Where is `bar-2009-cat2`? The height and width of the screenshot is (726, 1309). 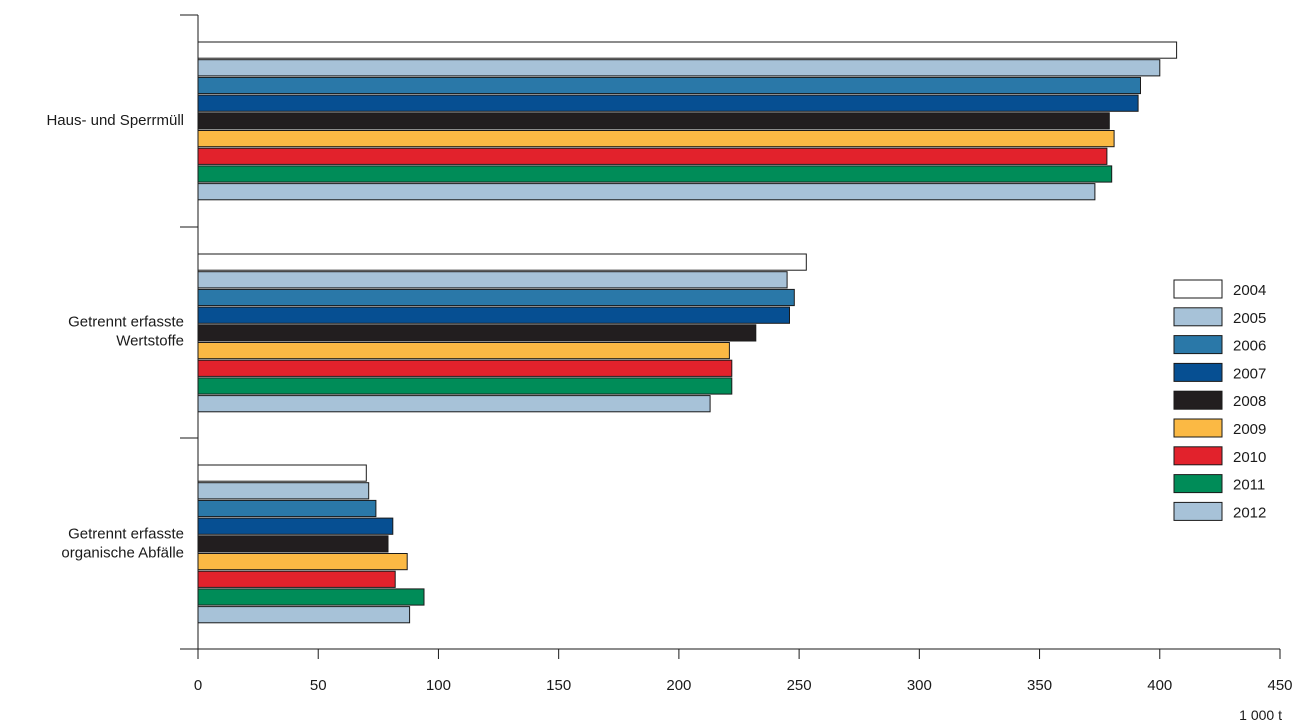
bar-2009-cat2 is located at coordinates (463, 351).